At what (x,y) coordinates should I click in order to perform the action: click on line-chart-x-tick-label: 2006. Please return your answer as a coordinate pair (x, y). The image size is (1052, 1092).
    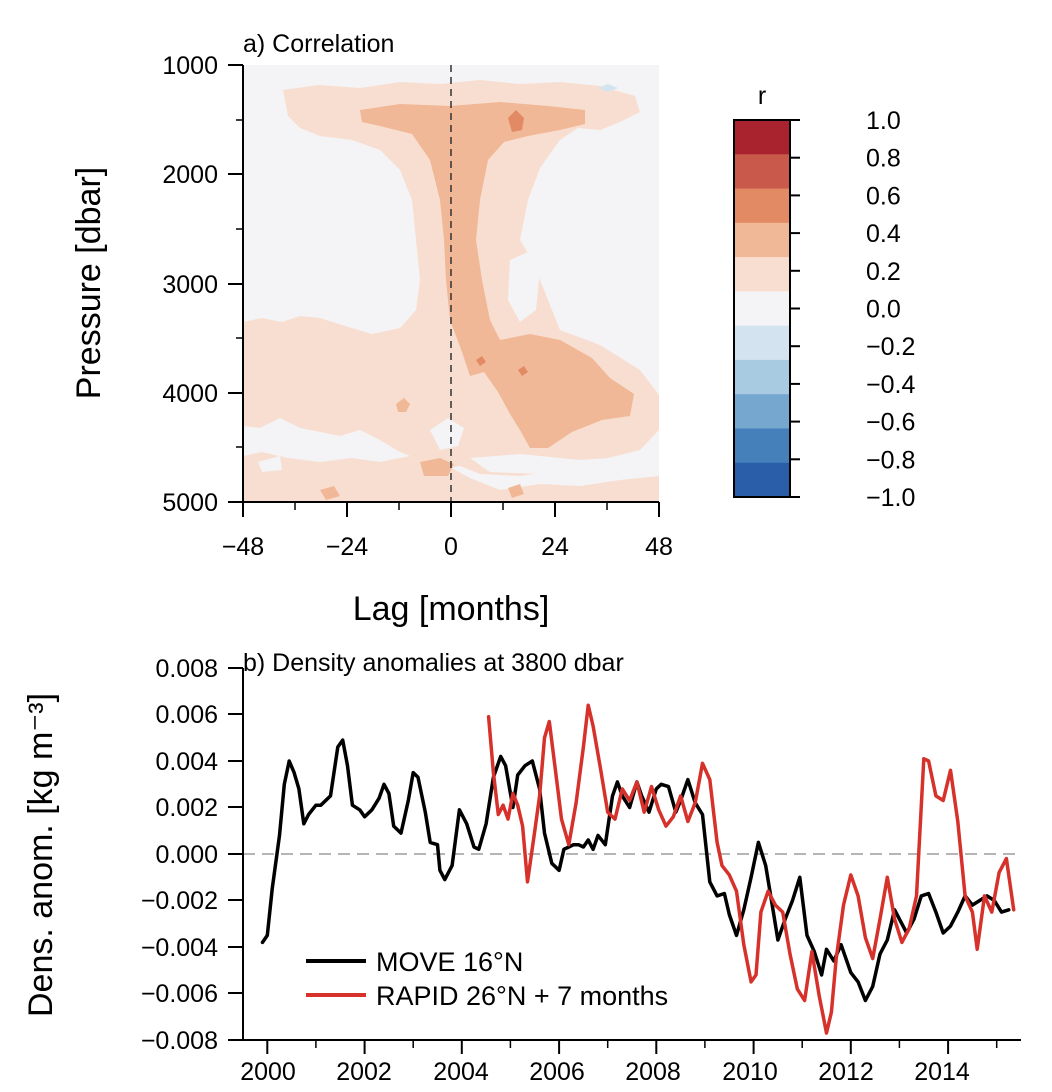
    Looking at the image, I should click on (557, 1072).